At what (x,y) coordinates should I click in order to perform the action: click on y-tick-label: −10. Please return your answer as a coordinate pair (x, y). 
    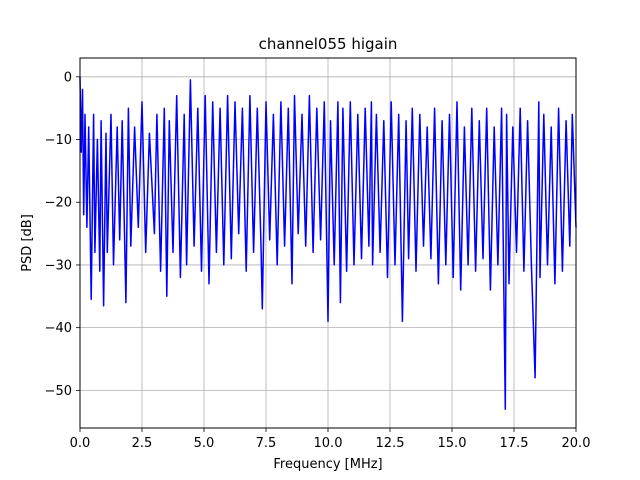
    Looking at the image, I should click on (58, 140).